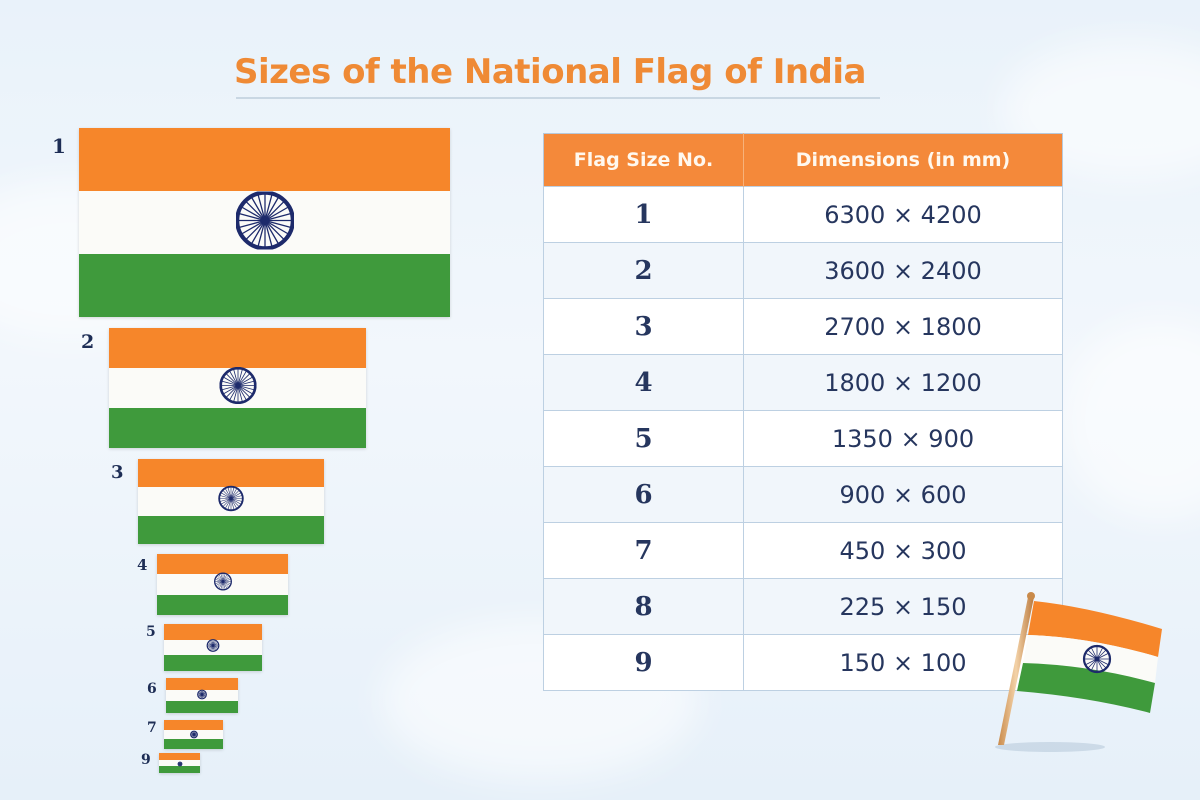 The height and width of the screenshot is (800, 1200). I want to click on table-row: 7 450 × 300, so click(803, 550).